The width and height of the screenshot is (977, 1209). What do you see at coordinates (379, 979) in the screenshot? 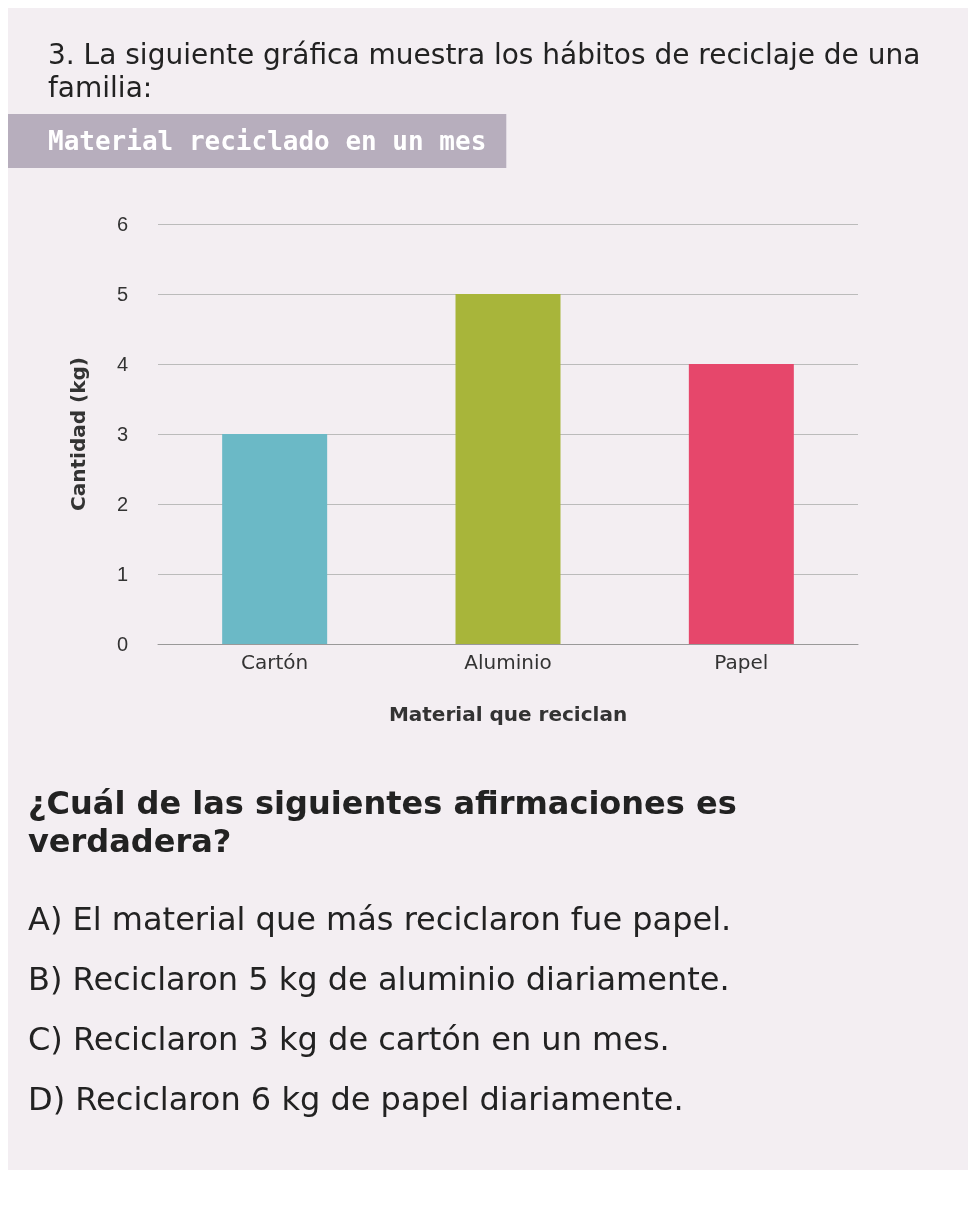
I see `text: B) Reciclaron 5 kg de aluminio diariamente.` at bounding box center [379, 979].